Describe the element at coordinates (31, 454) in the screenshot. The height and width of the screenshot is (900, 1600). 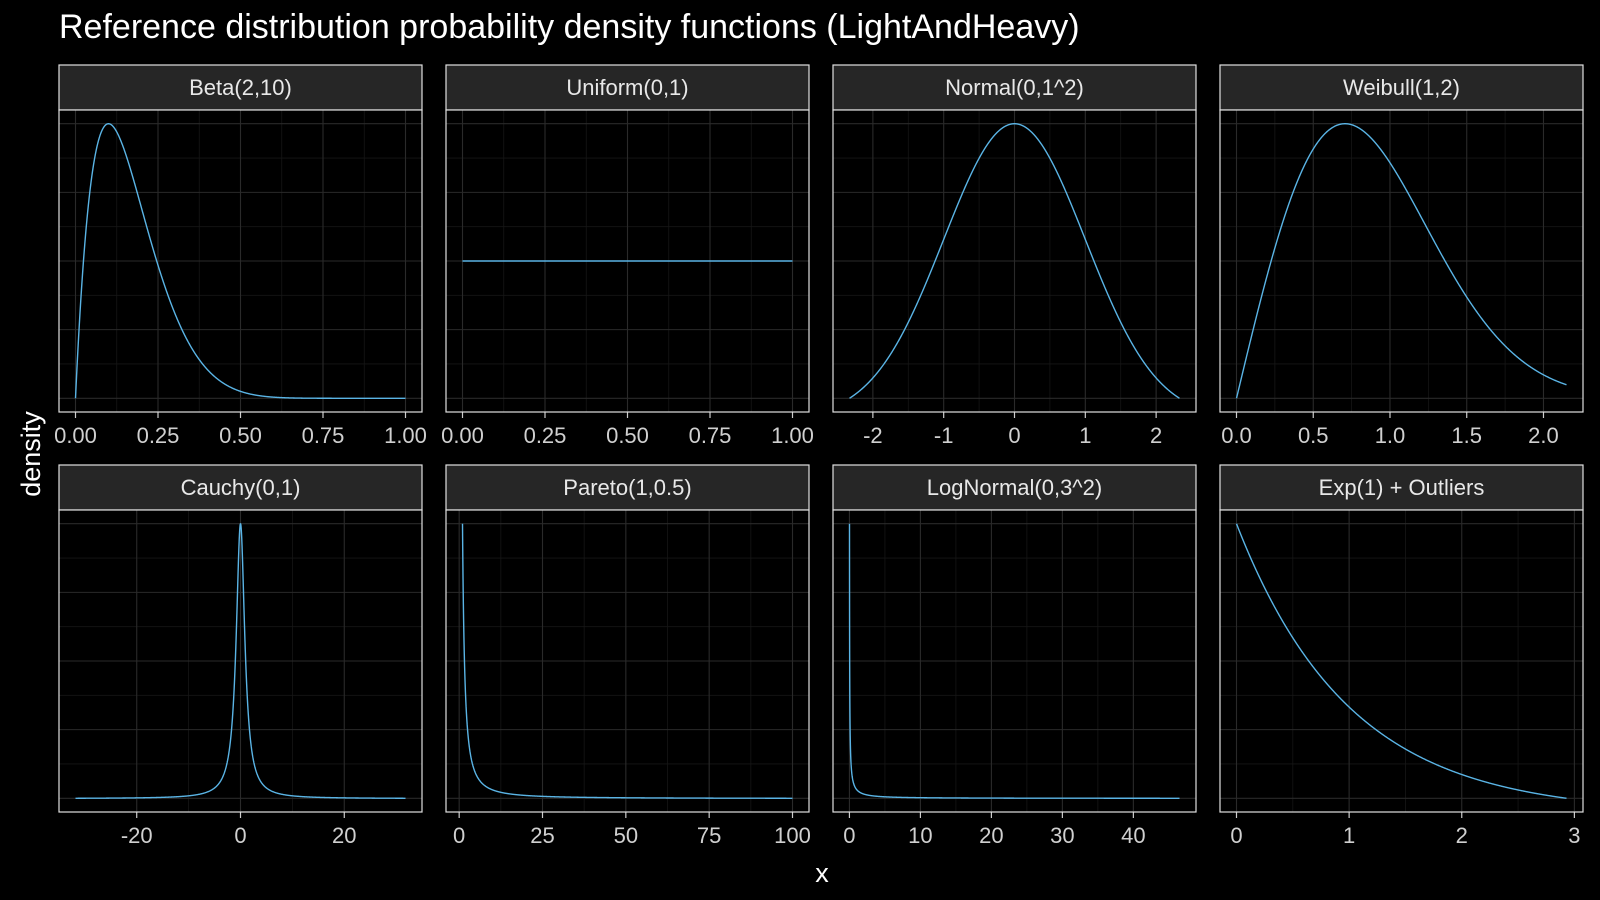
I see `y-axis-title: density` at that location.